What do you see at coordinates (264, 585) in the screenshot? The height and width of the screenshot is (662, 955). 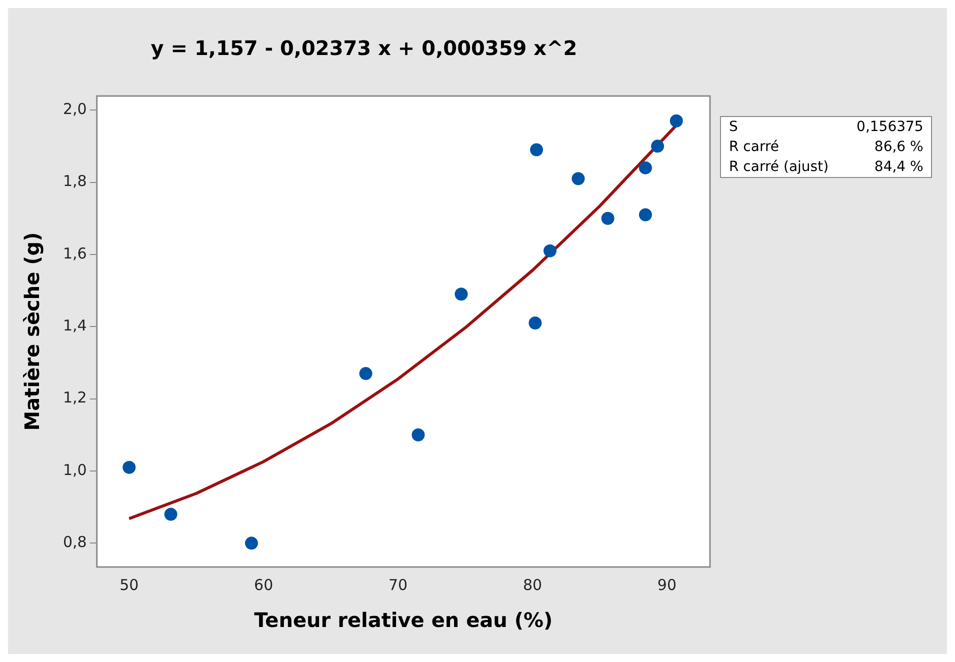 I see `x-tick-label: 60` at bounding box center [264, 585].